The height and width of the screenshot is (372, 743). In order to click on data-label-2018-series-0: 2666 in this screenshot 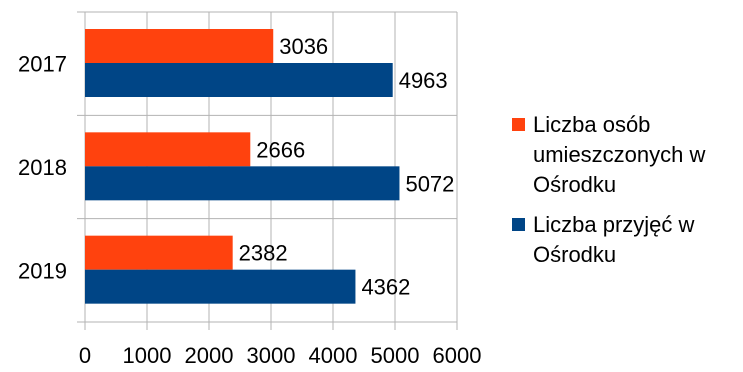, I will do `click(280, 149)`.